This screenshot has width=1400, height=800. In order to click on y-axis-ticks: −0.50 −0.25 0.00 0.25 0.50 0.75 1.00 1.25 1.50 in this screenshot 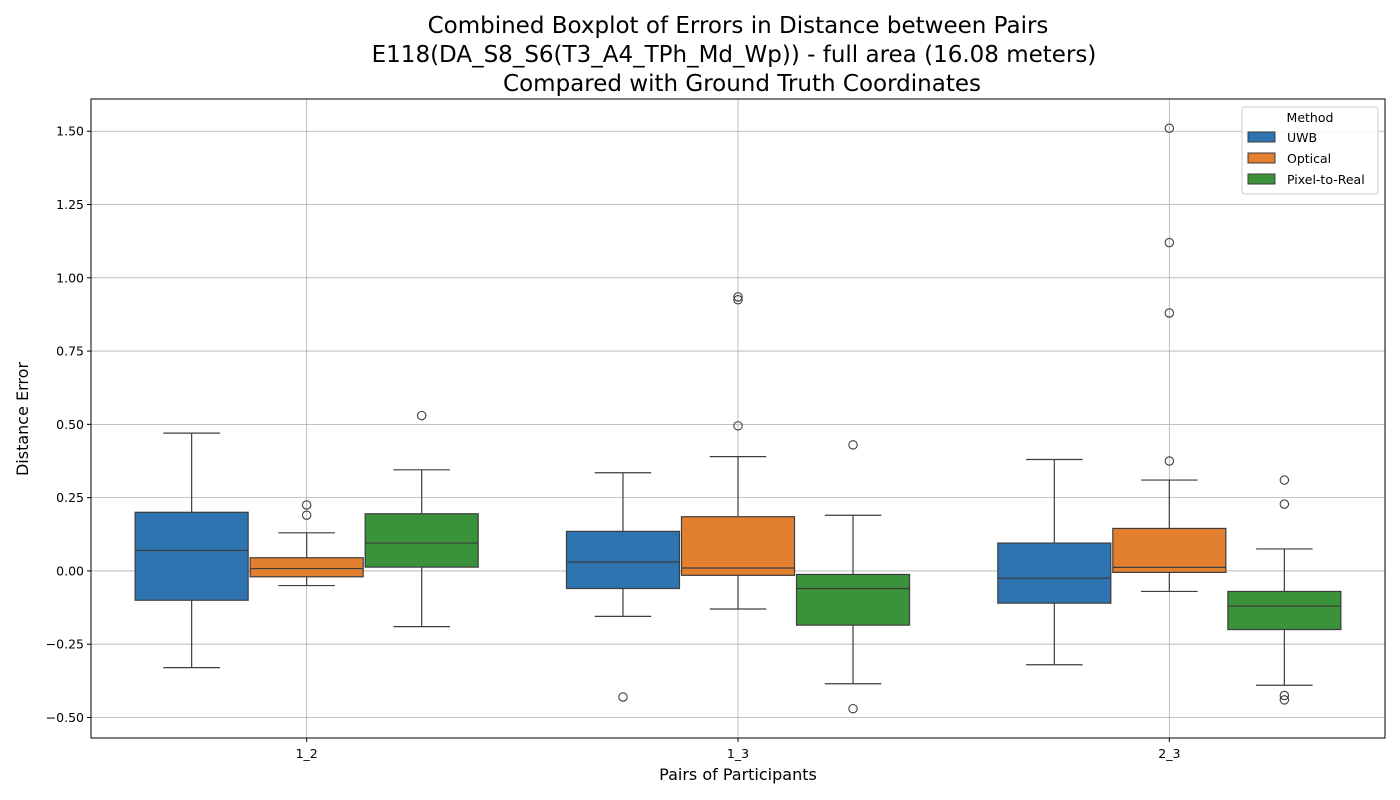, I will do `click(68, 424)`.